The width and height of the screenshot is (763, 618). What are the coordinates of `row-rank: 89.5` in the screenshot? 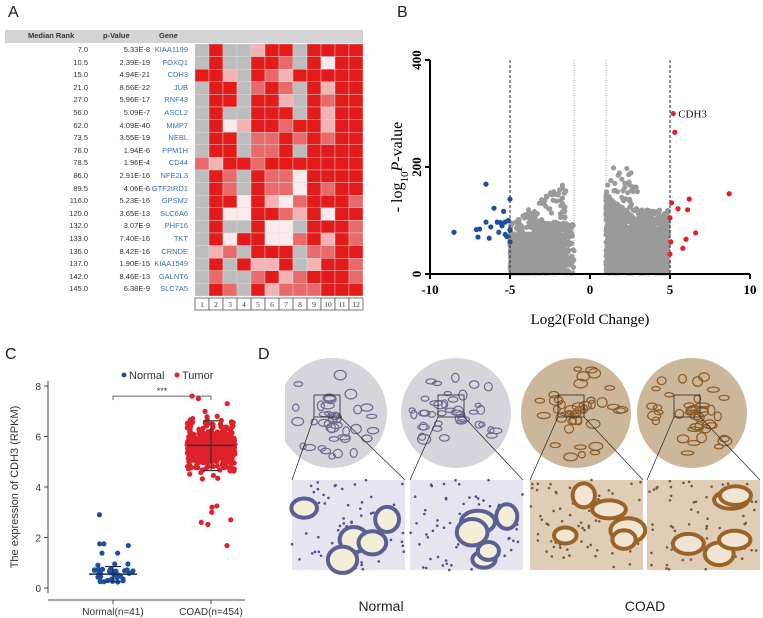 It's located at (80, 188).